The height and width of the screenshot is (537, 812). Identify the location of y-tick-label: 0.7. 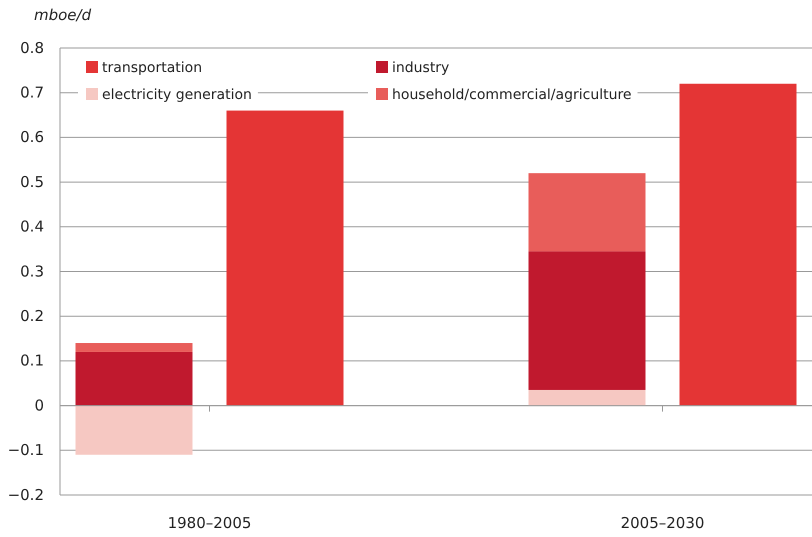
(32, 93).